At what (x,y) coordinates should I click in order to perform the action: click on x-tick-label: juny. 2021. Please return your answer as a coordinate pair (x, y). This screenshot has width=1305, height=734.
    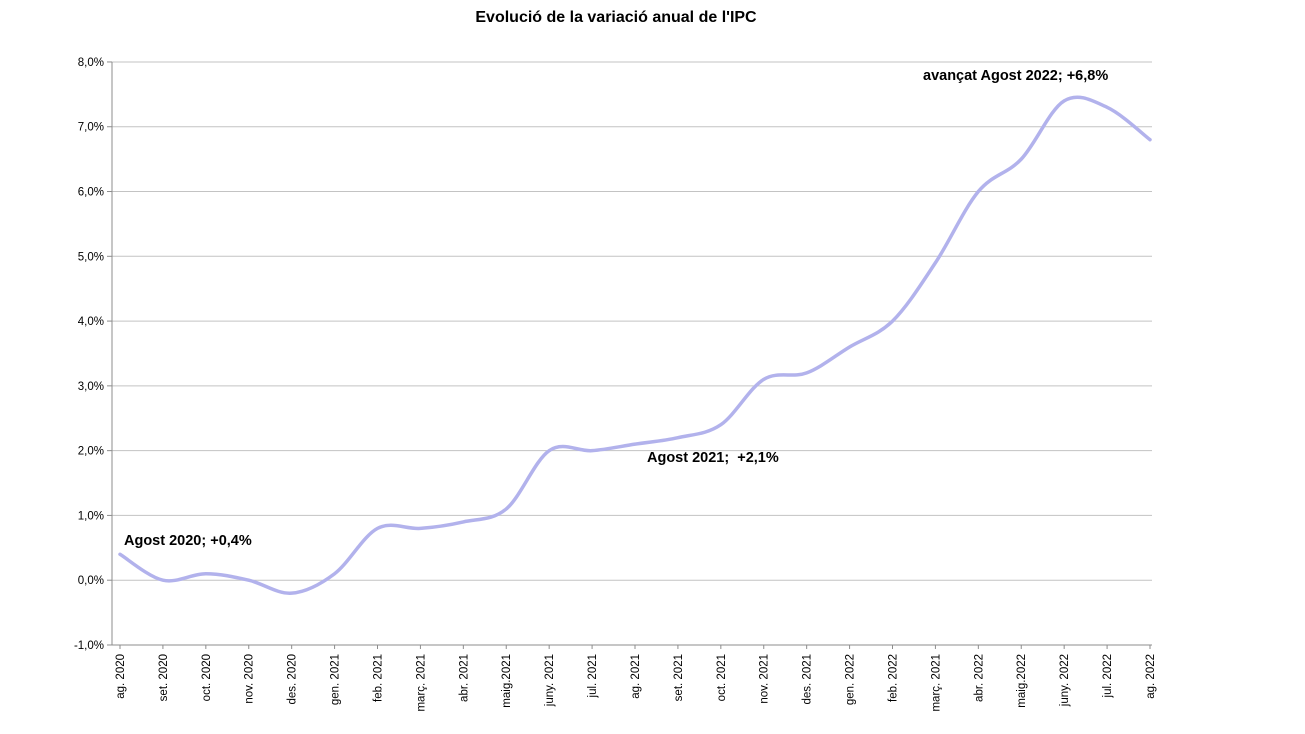
    Looking at the image, I should click on (550, 680).